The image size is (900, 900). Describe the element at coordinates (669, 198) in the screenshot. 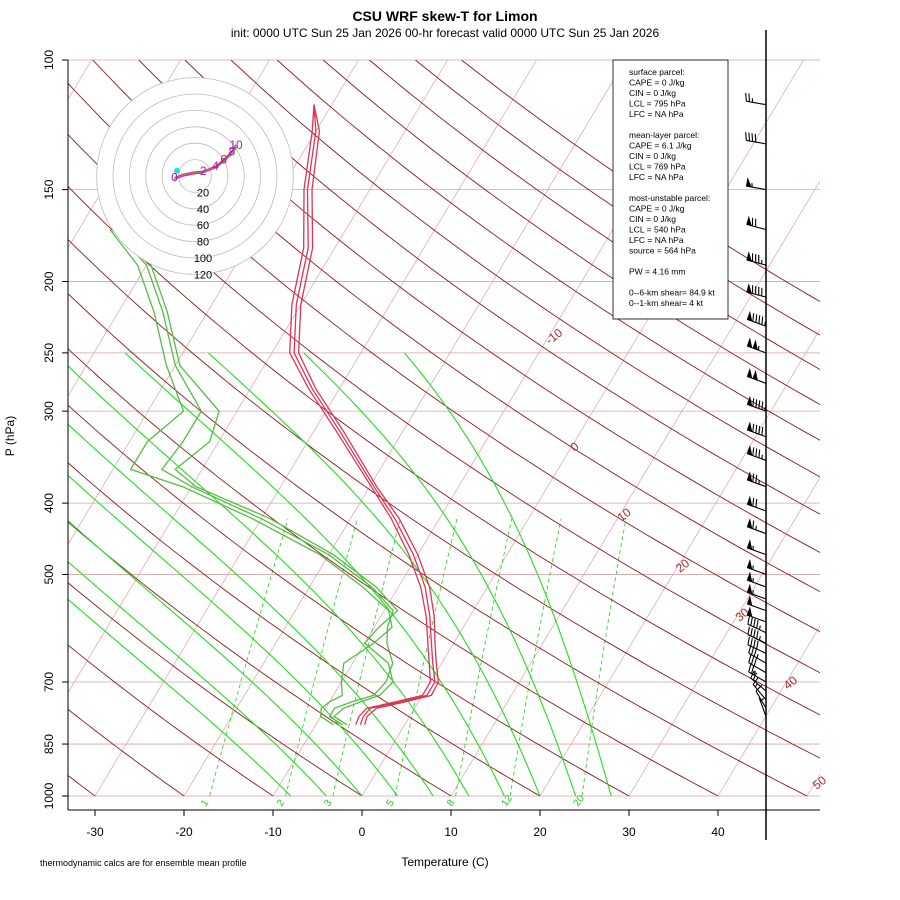

I see `info-line: most-unstable parcel:` at that location.